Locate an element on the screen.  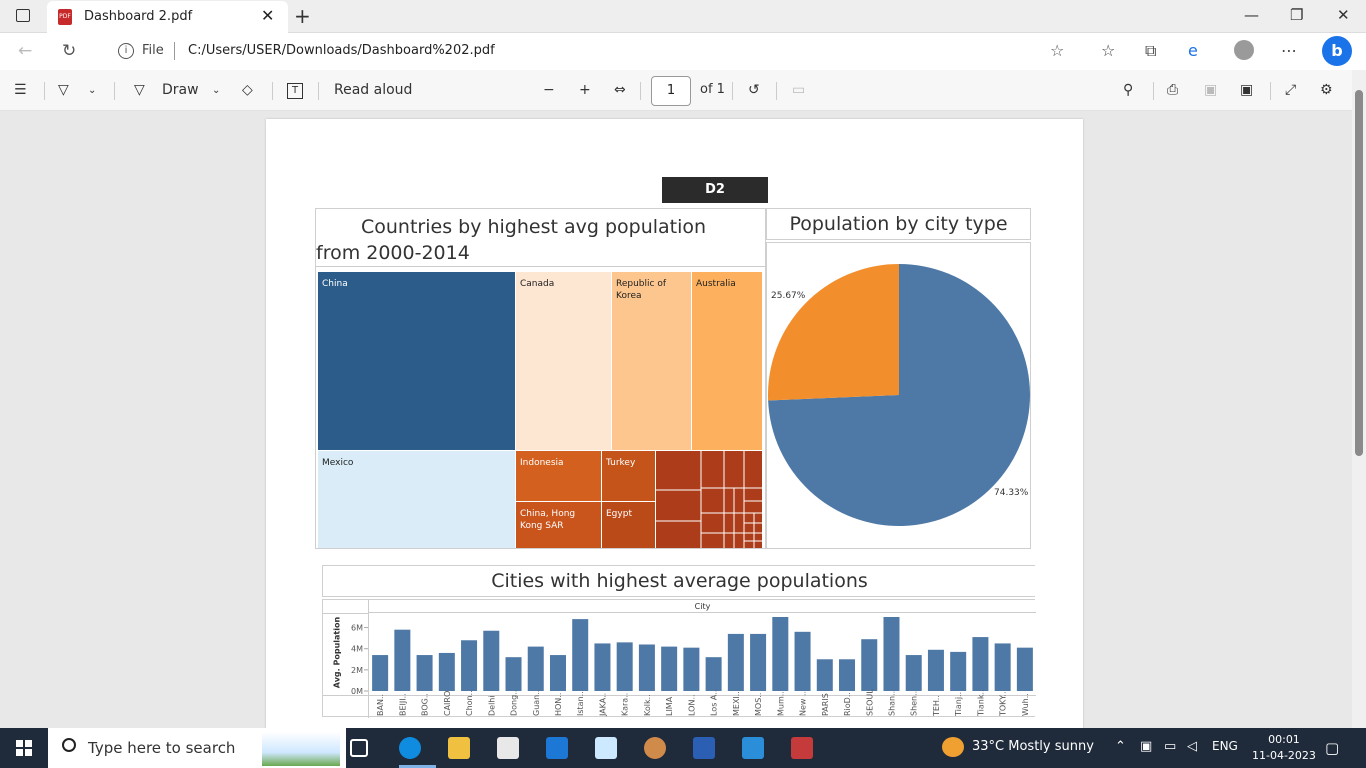
treemap-cell-australia: Australia is located at coordinates (727, 361).